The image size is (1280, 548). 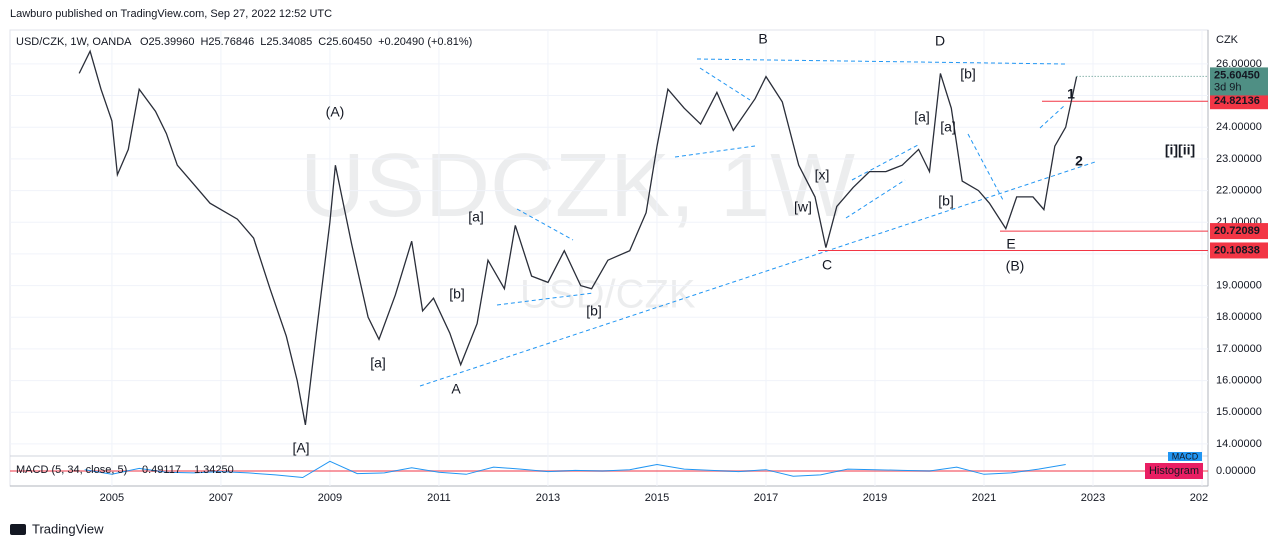 What do you see at coordinates (1071, 94) in the screenshot?
I see `wave-label: 1` at bounding box center [1071, 94].